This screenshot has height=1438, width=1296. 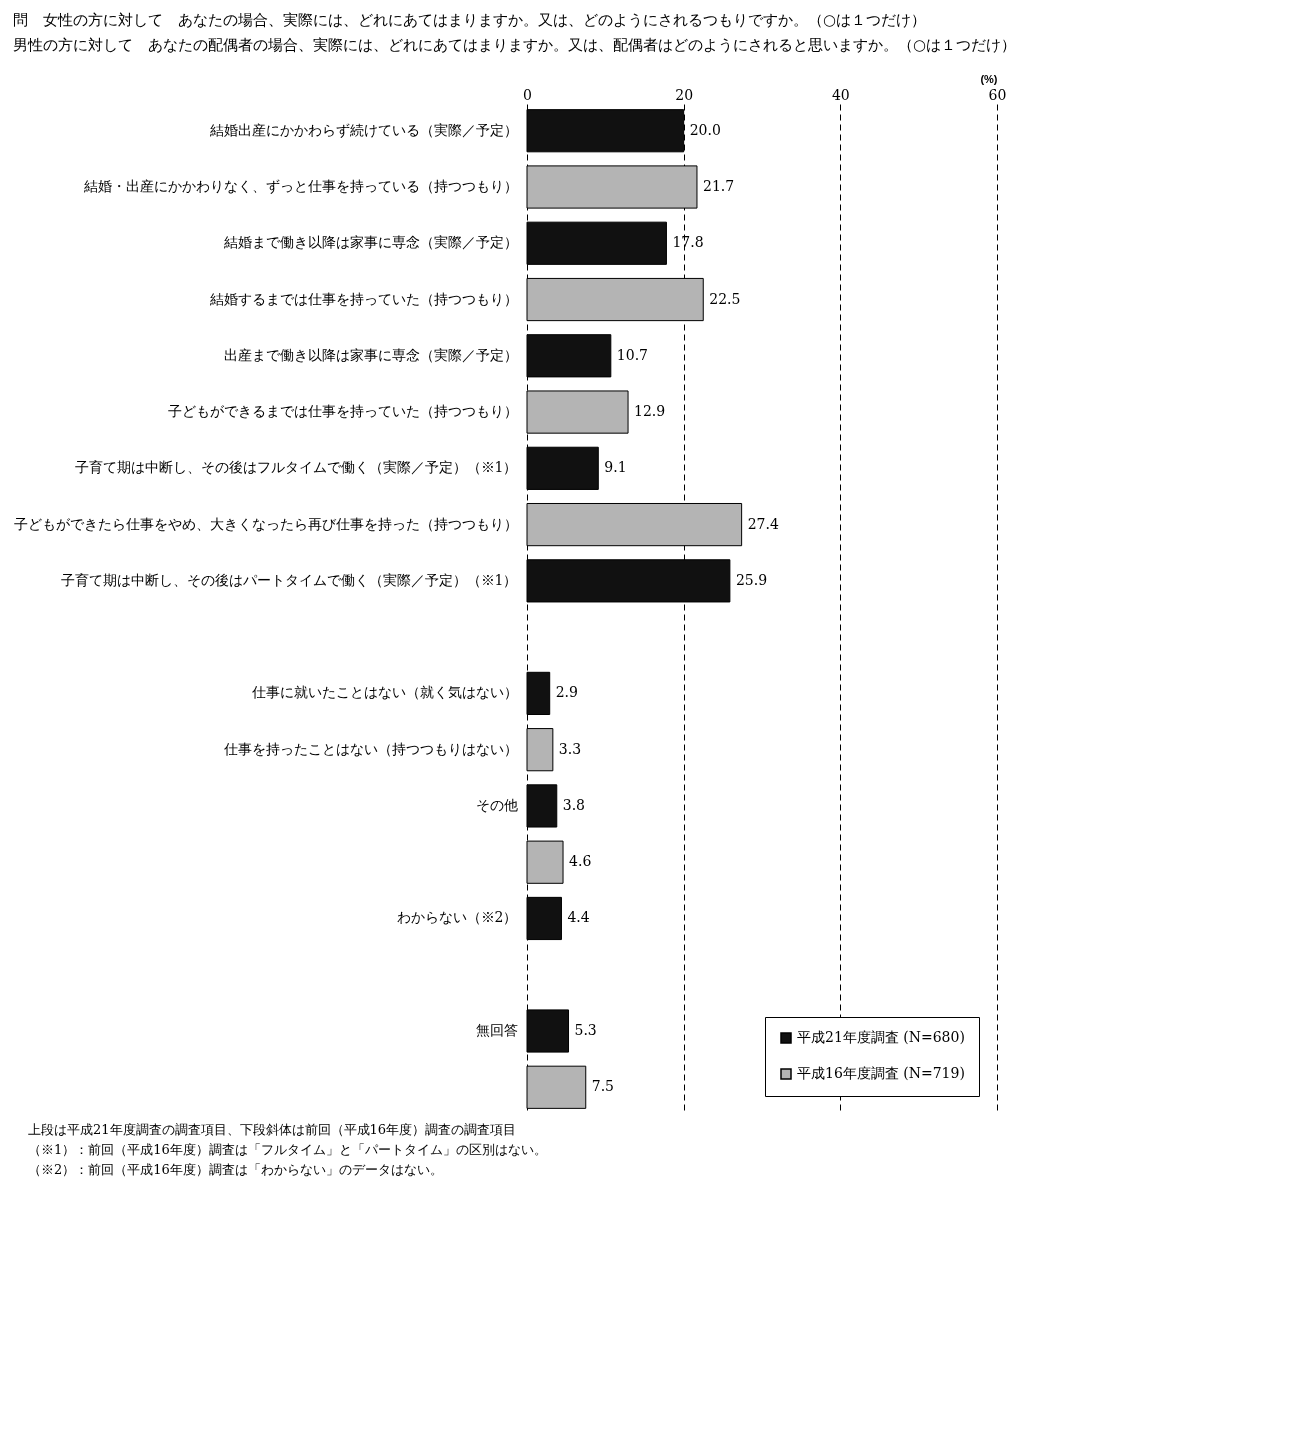 What do you see at coordinates (763, 523) in the screenshot?
I see `data-label: 27.4` at bounding box center [763, 523].